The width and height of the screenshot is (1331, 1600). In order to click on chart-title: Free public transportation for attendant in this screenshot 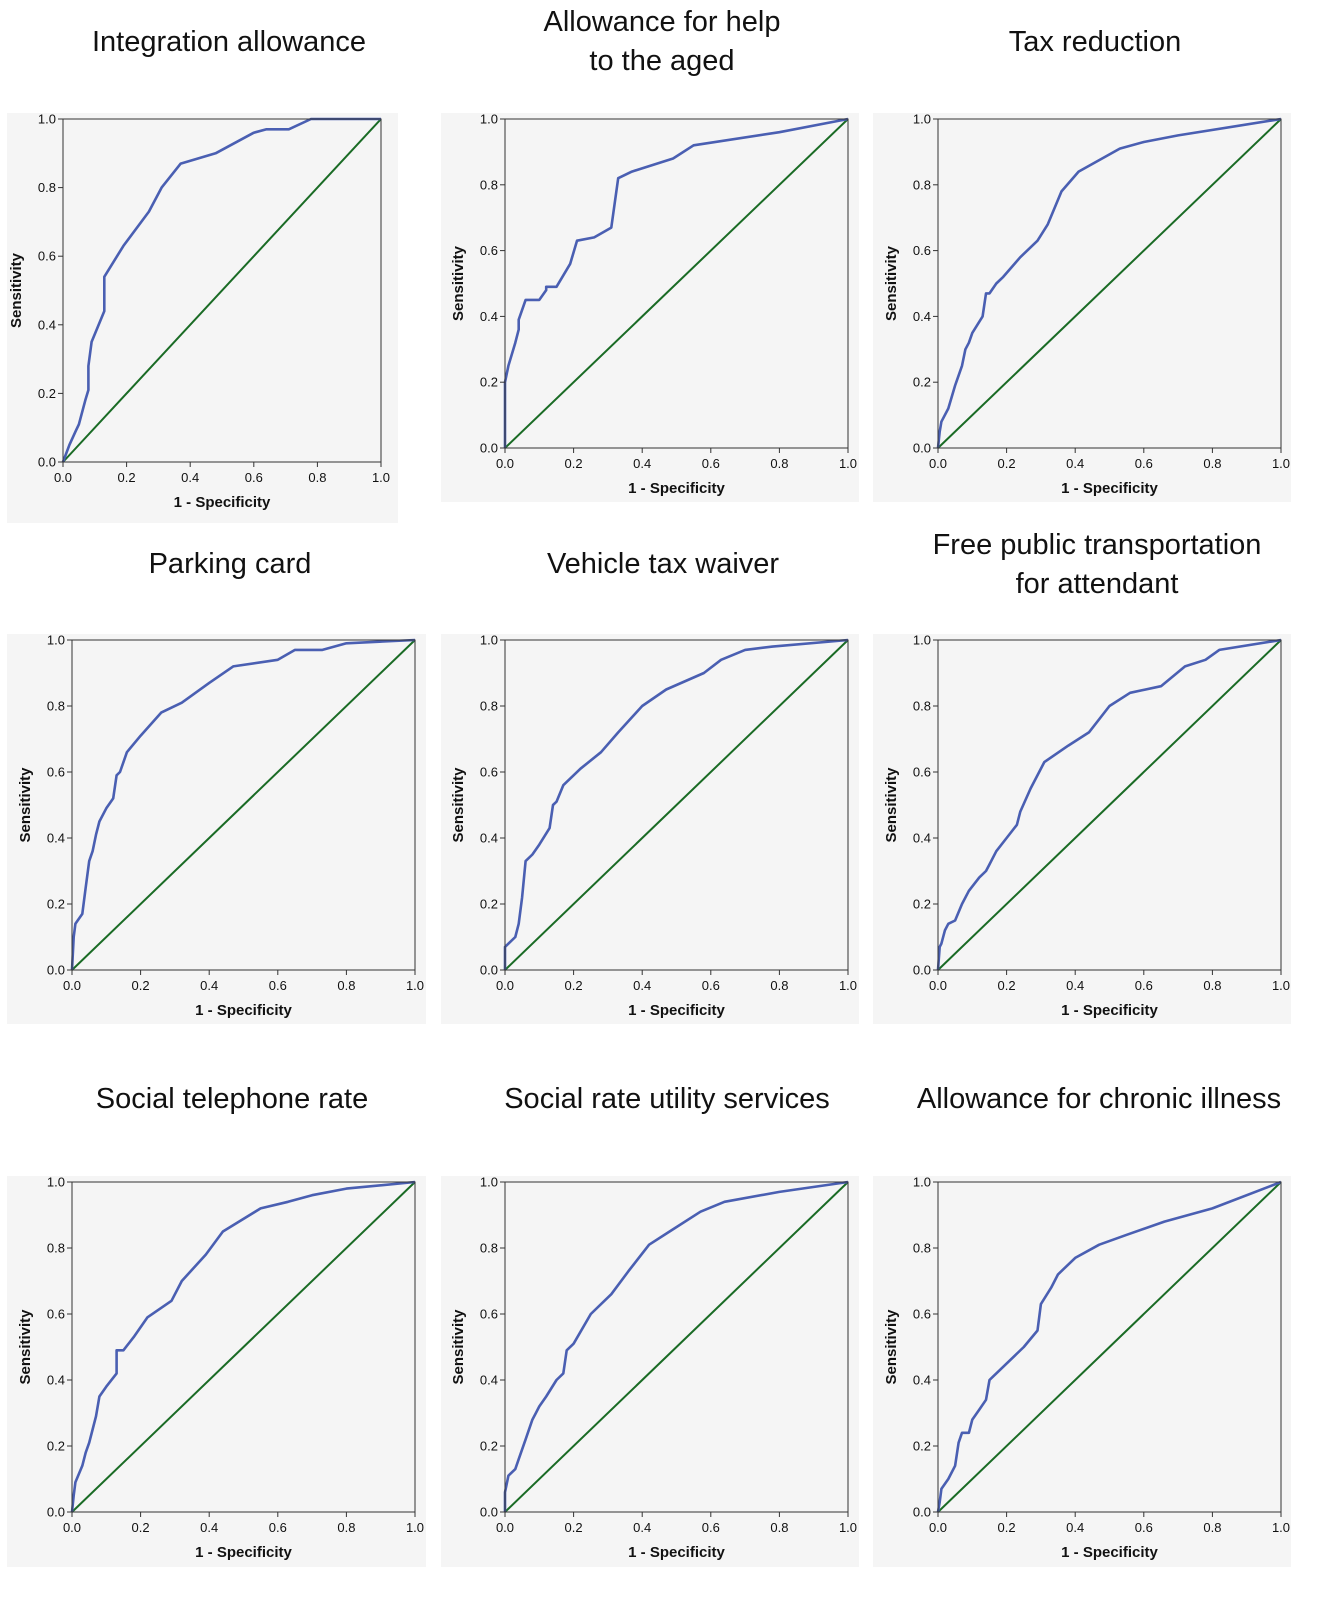, I will do `click(1064, 565)`.